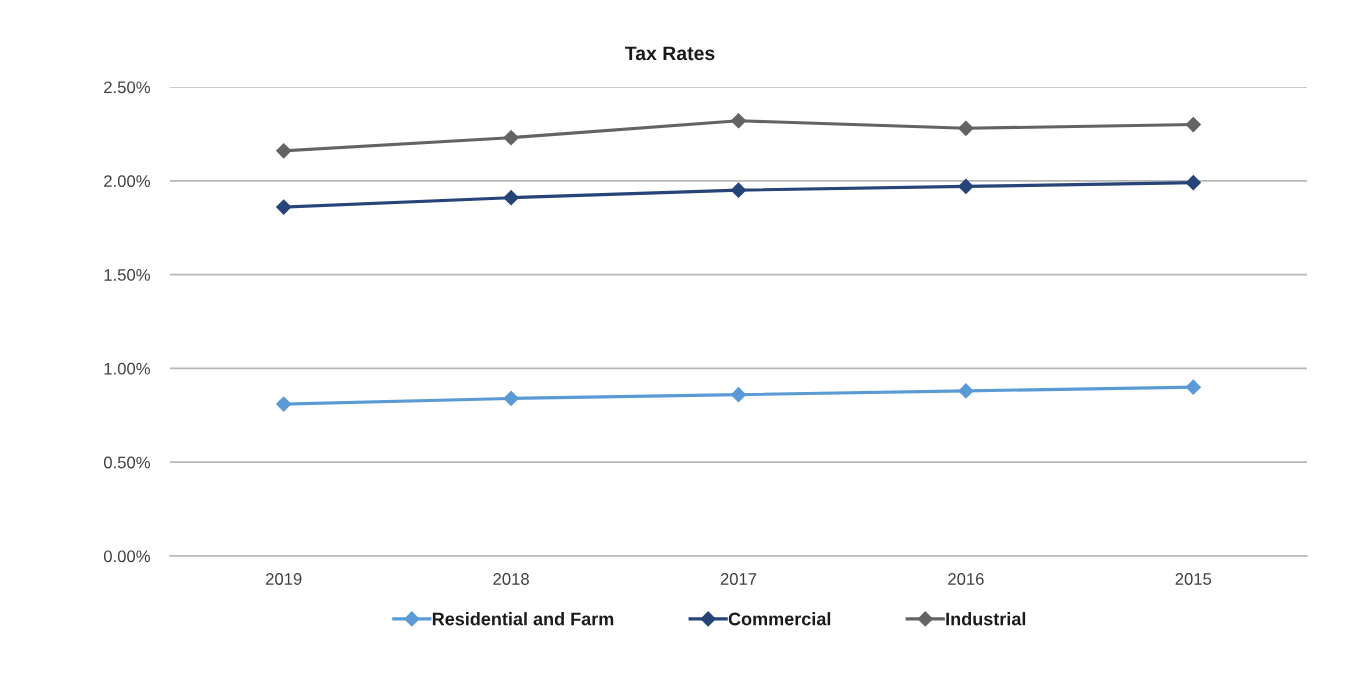 This screenshot has width=1351, height=681. What do you see at coordinates (127, 275) in the screenshot?
I see `y-tick-label: 1.50%` at bounding box center [127, 275].